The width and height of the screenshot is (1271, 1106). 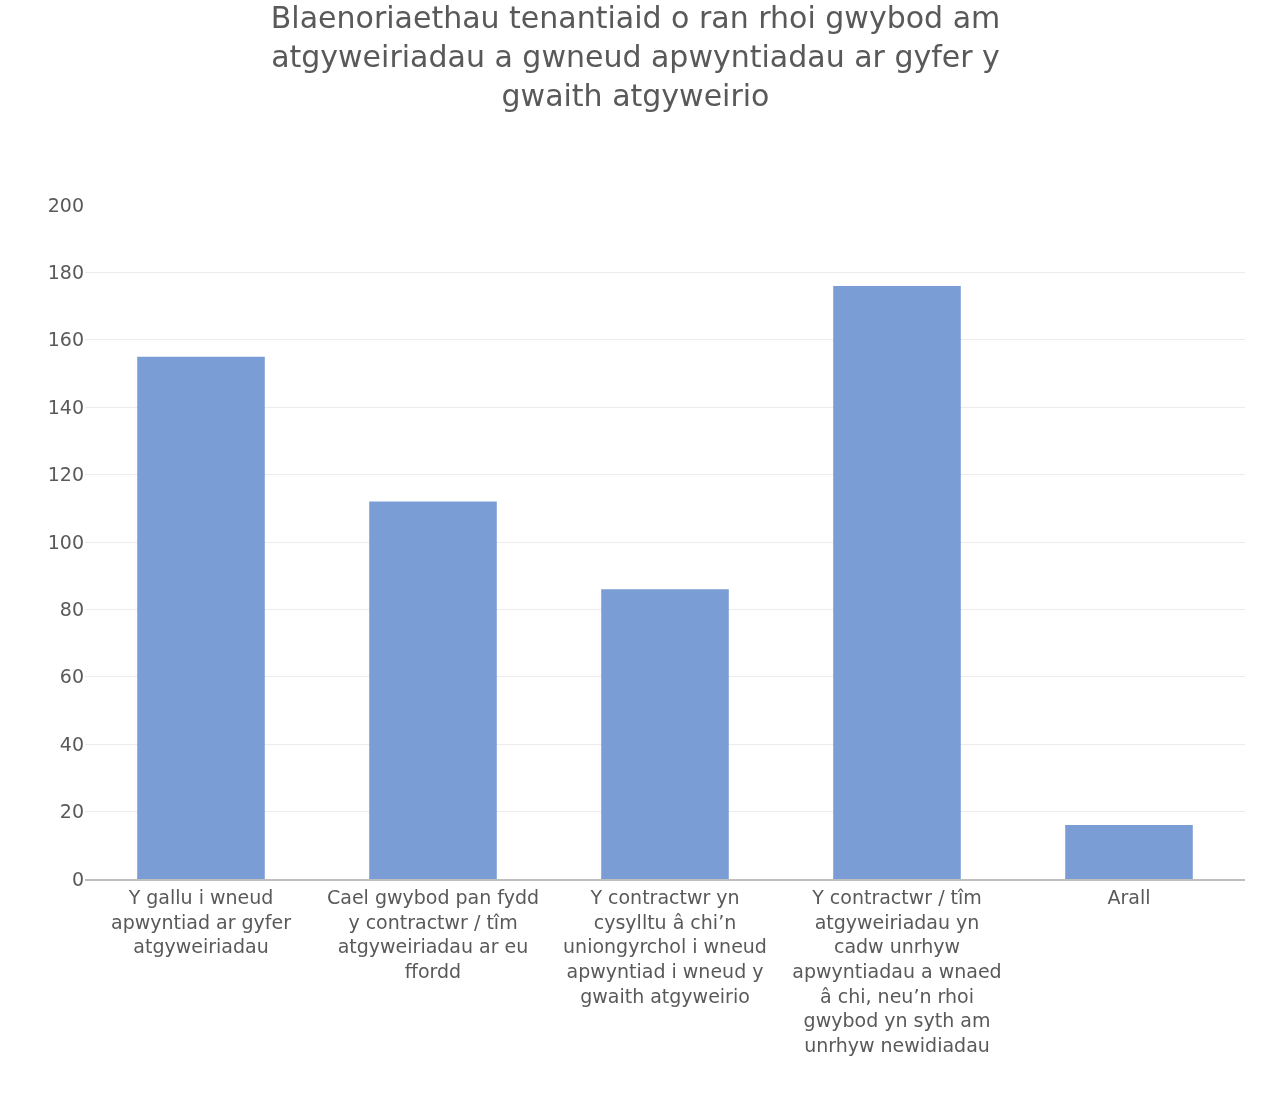 What do you see at coordinates (71, 743) in the screenshot?
I see `y-tick-label: 40` at bounding box center [71, 743].